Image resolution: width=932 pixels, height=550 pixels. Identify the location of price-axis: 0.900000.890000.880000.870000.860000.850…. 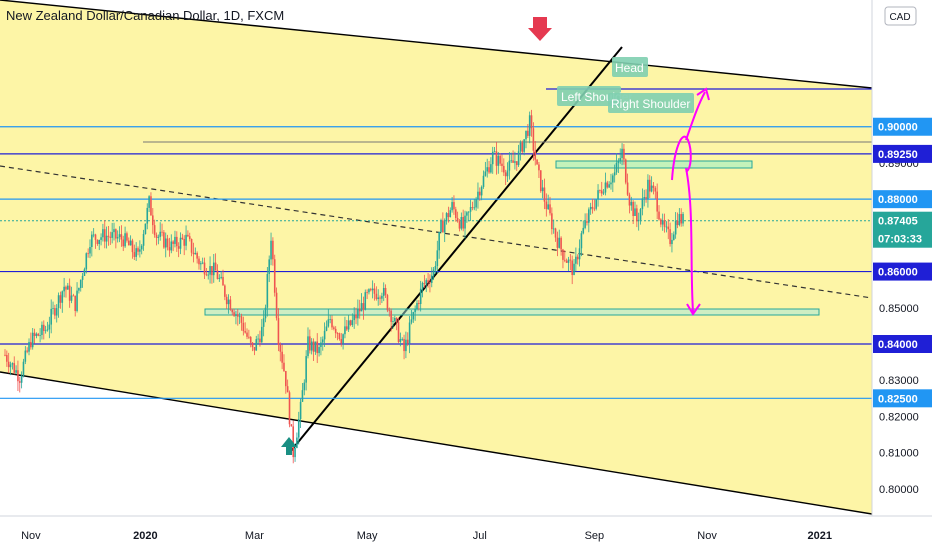
(899, 309).